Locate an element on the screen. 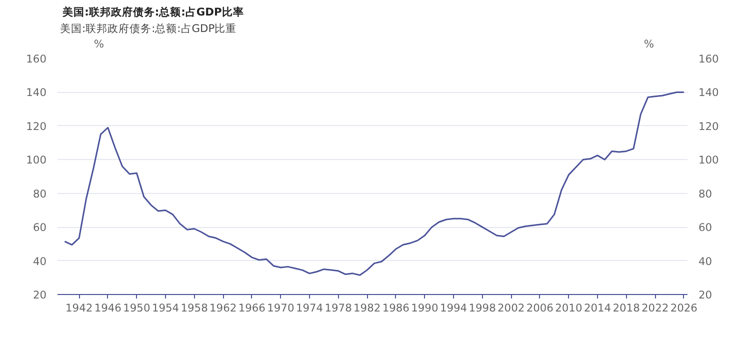 This screenshot has width=750, height=339. y2-tick-label: 60 is located at coordinates (705, 227).